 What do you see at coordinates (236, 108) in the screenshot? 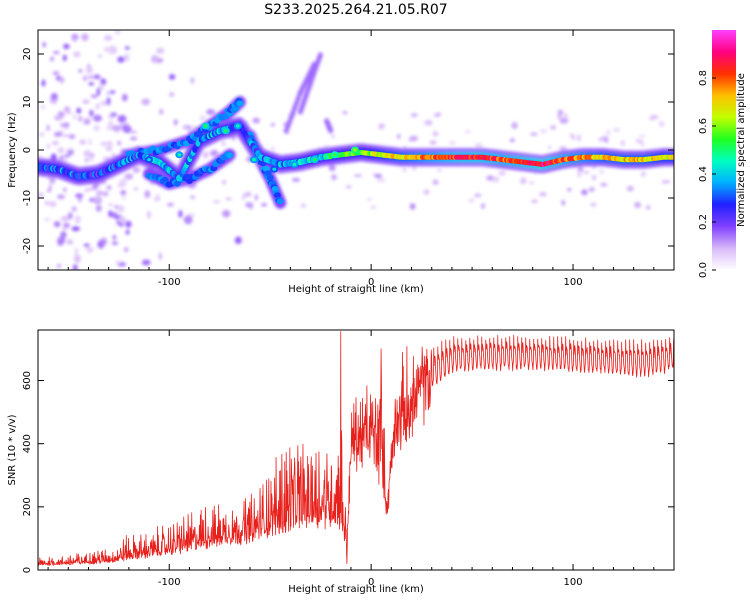
I see `spectrogram-upper-branch` at bounding box center [236, 108].